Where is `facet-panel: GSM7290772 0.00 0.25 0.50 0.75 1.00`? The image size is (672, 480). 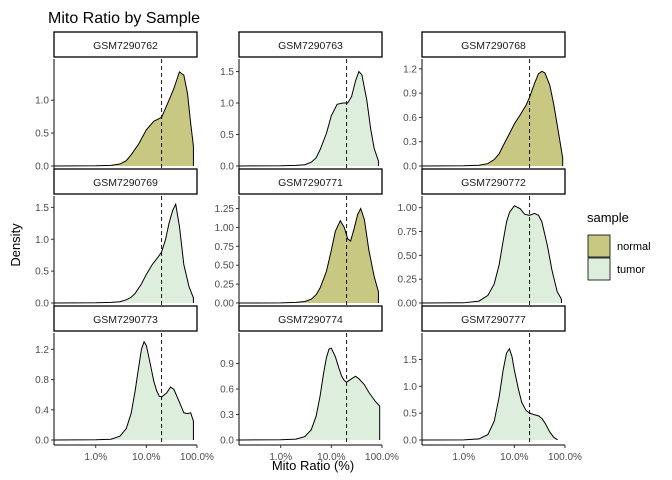 facet-panel: GSM7290772 0.00 0.25 0.50 0.75 1.00 is located at coordinates (482, 239).